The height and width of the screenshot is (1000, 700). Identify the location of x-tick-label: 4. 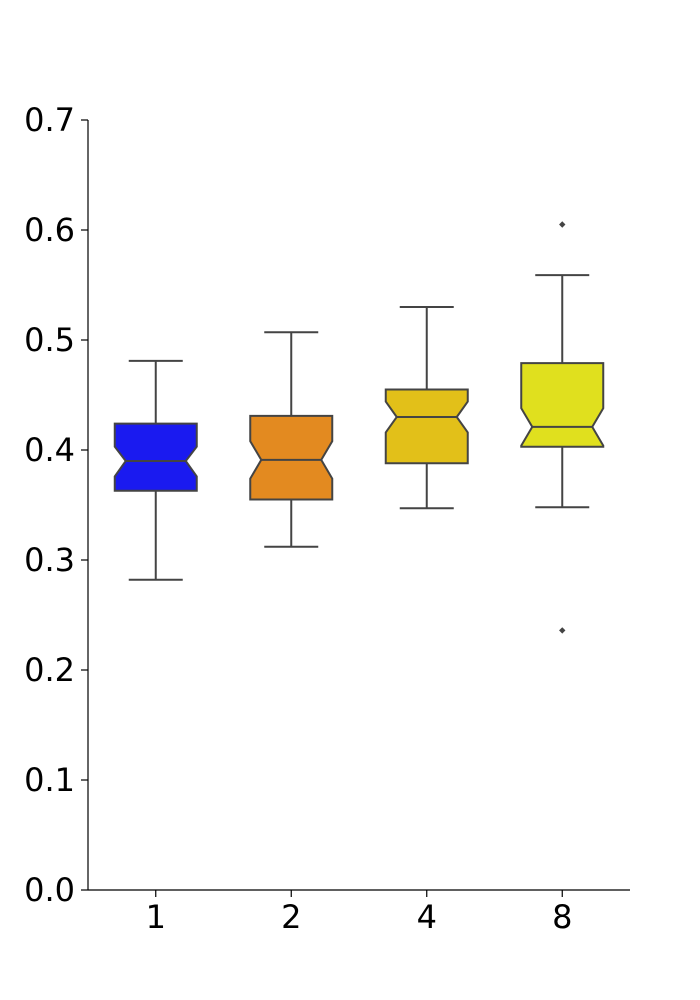
(427, 917).